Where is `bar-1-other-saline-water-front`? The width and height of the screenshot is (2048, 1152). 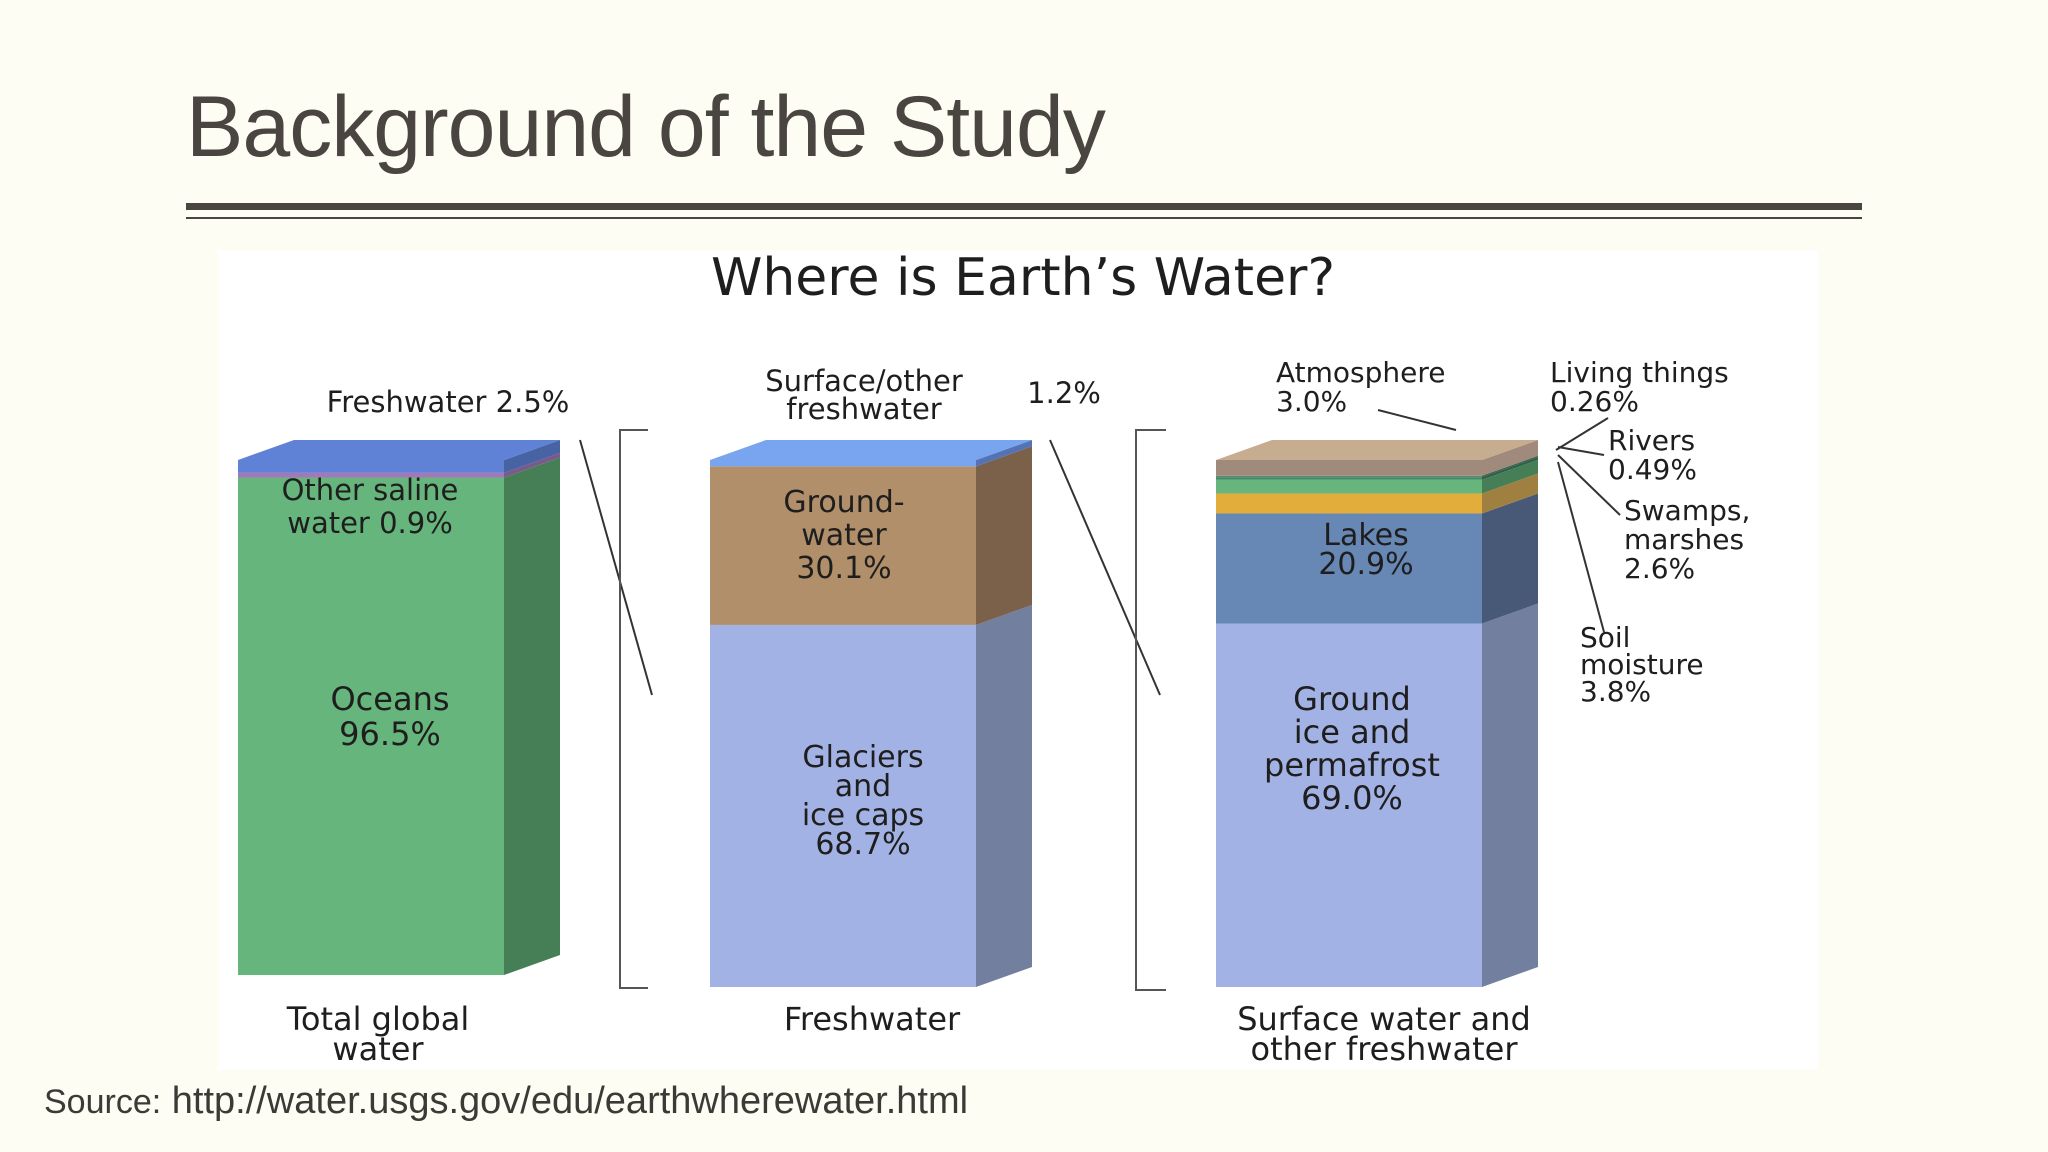
bar-1-other-saline-water-front is located at coordinates (371, 475).